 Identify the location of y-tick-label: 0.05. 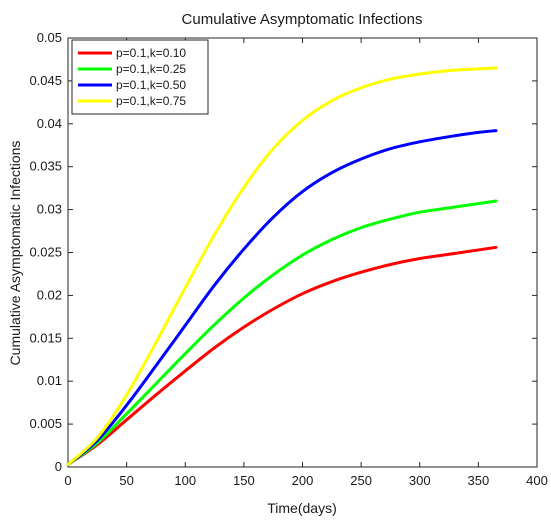
(49, 37).